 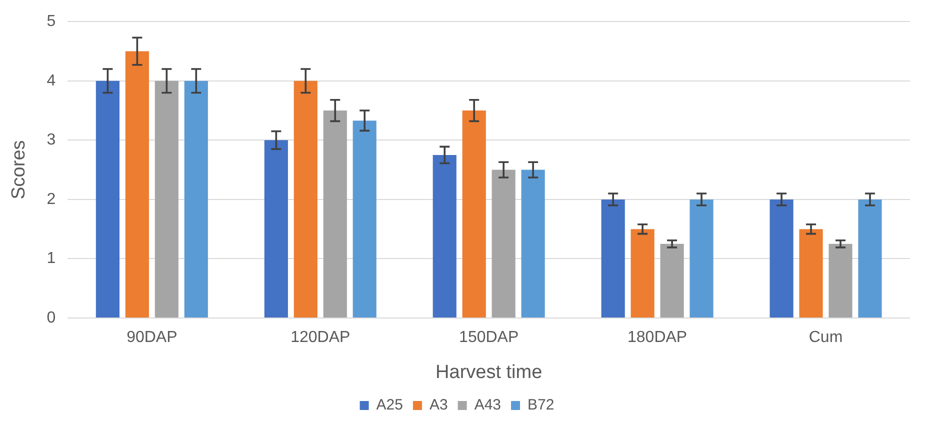 What do you see at coordinates (489, 337) in the screenshot?
I see `x-tick-label: 150DAP` at bounding box center [489, 337].